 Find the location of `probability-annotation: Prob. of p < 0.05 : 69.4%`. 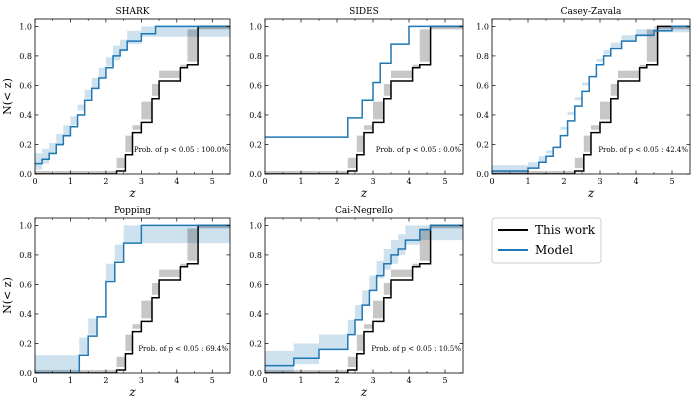

probability-annotation: Prob. of p < 0.05 : 69.4% is located at coordinates (183, 349).